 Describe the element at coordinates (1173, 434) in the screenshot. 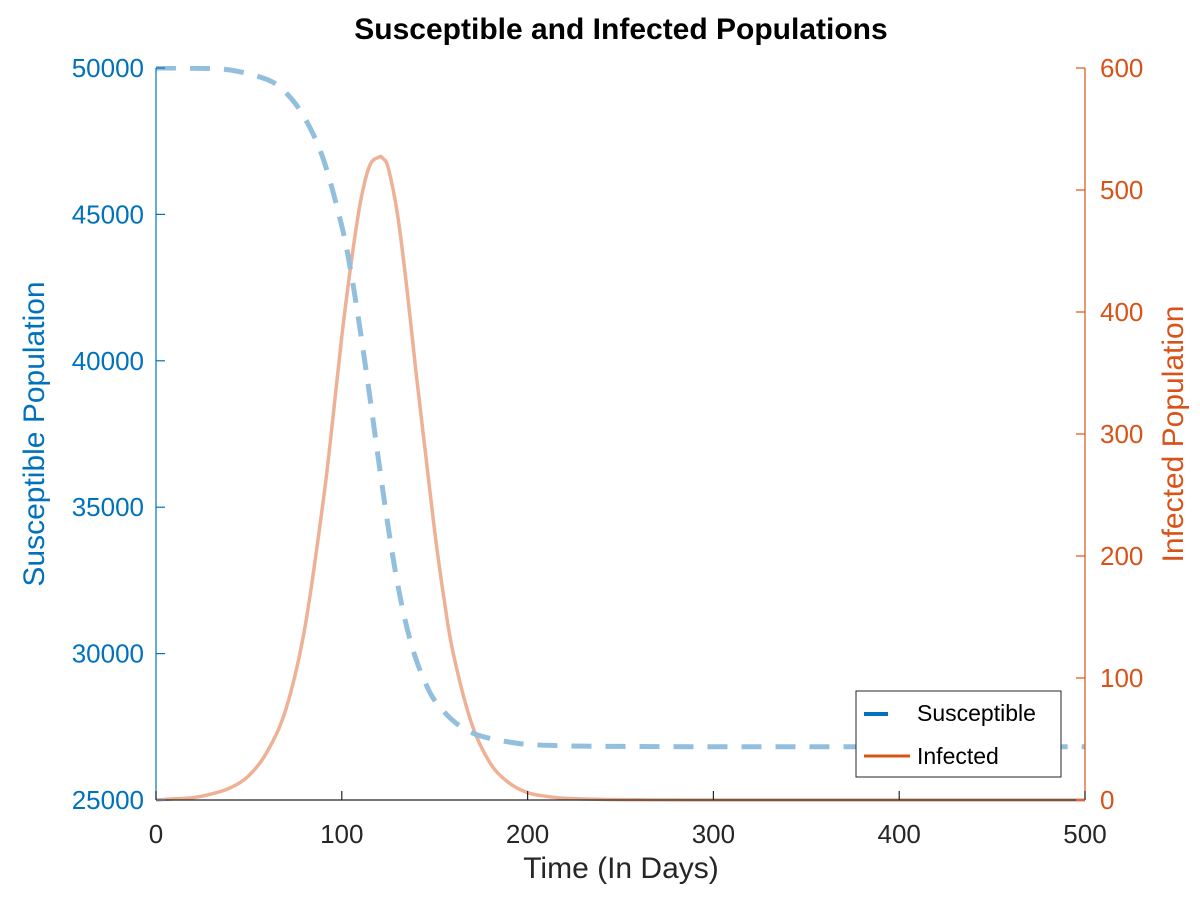

I see `right-y-axis-label: Infected Population` at that location.